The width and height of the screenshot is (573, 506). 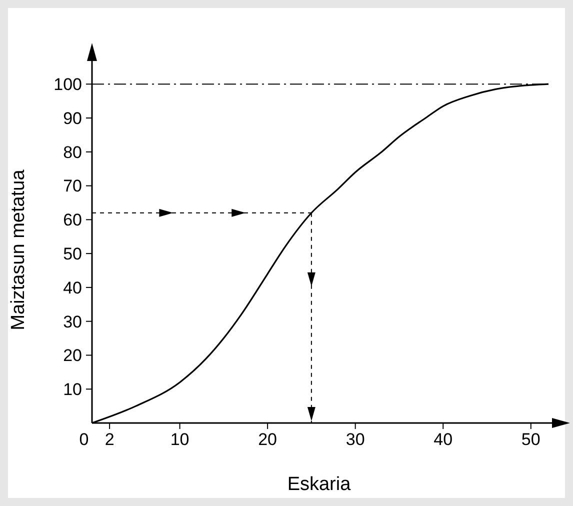 What do you see at coordinates (72, 220) in the screenshot?
I see `y-tick-label: 60` at bounding box center [72, 220].